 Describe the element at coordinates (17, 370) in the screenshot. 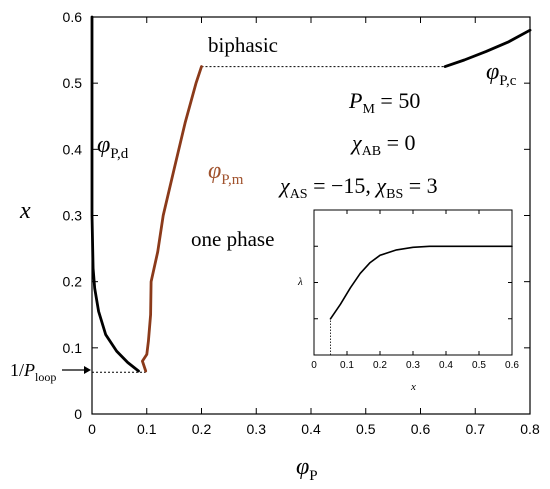

I see `ploop-prefix: 1/` at that location.